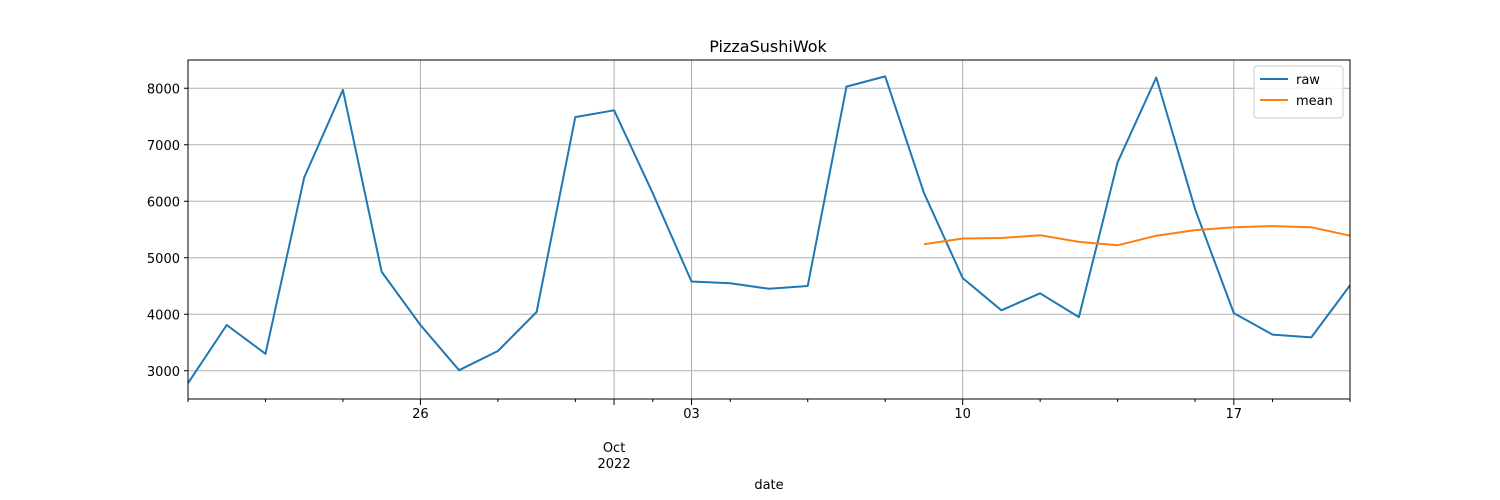 The height and width of the screenshot is (500, 1500). Describe the element at coordinates (1314, 101) in the screenshot. I see `legend-label-mean: mean` at that location.